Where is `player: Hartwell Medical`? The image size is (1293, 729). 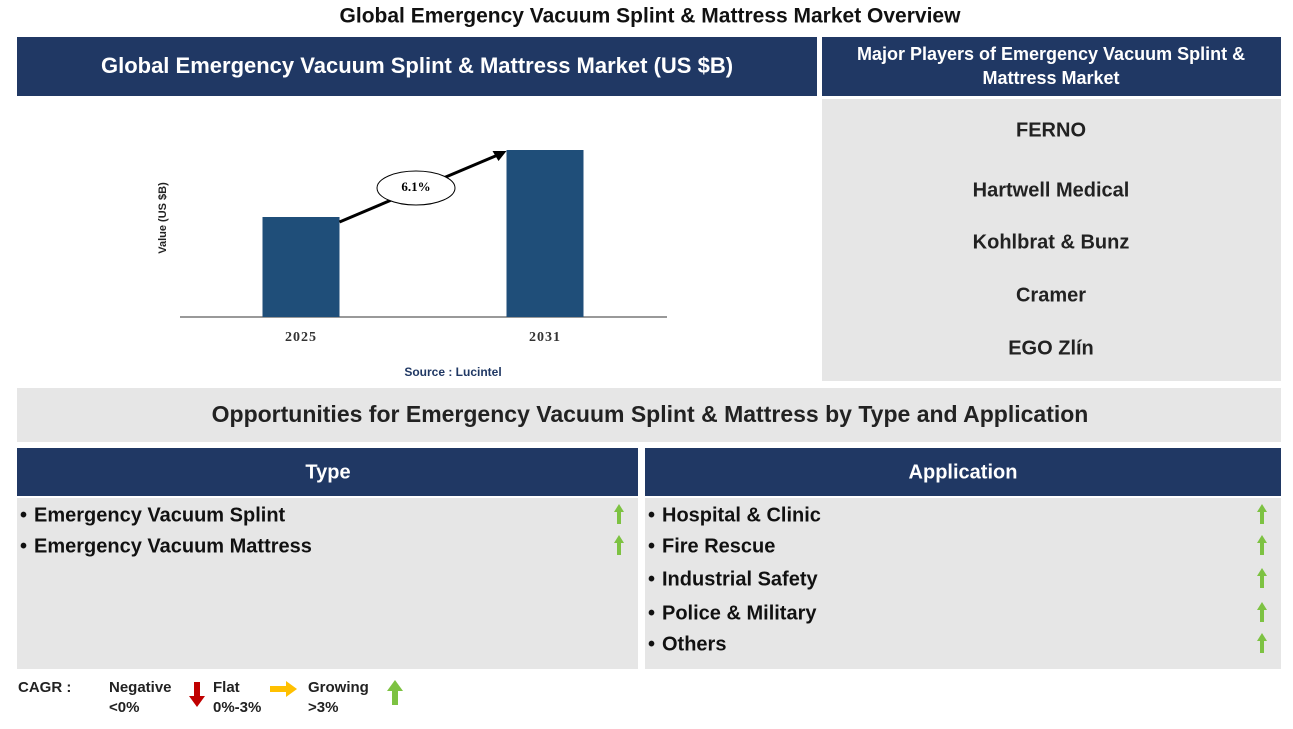 player: Hartwell Medical is located at coordinates (1051, 190).